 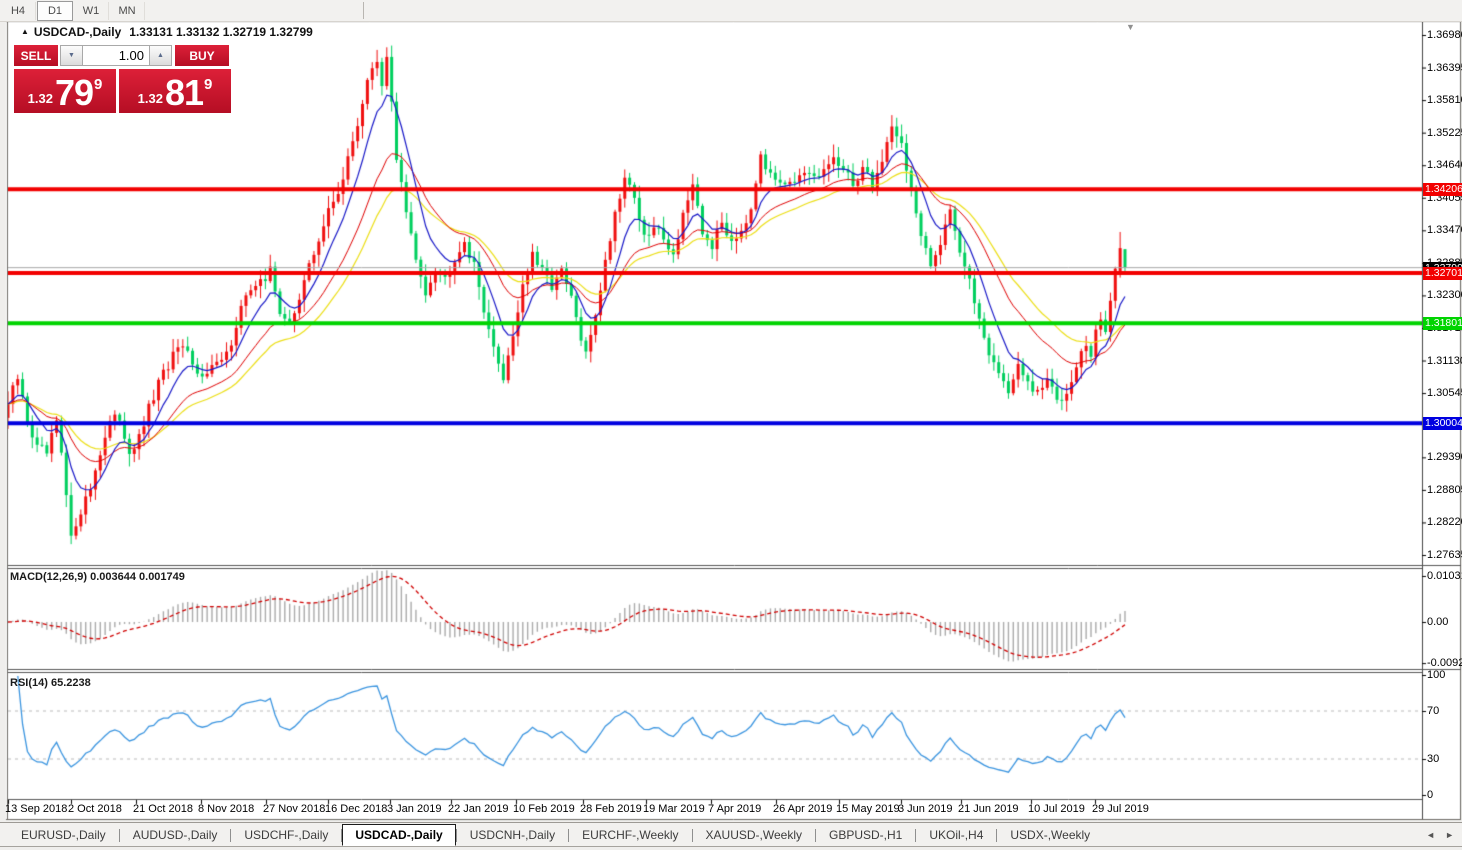 I want to click on chart-symbol-title: USDCAD-,Daily, so click(x=77, y=32).